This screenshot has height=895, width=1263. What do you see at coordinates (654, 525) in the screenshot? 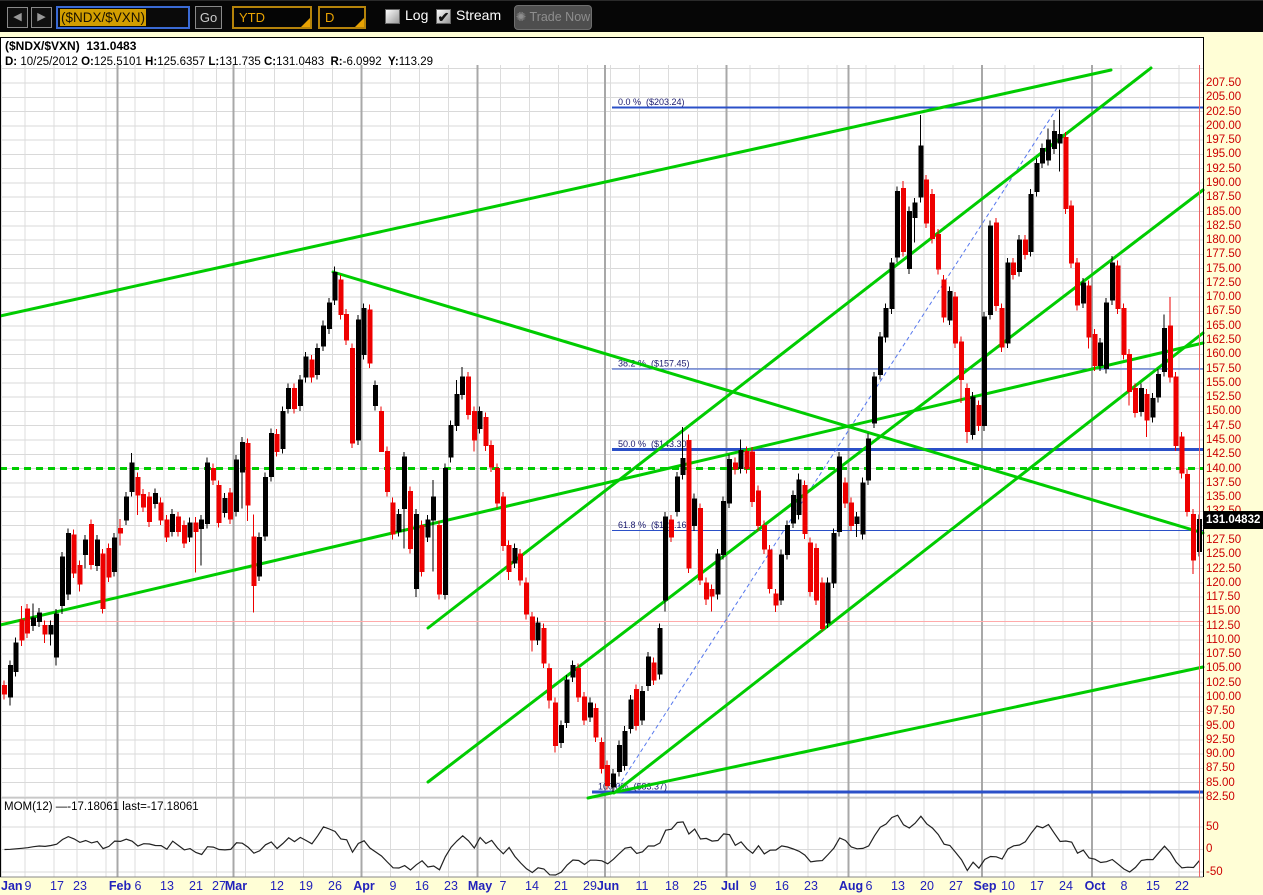
I see `svg-text: 61.8 % ($129.16)` at bounding box center [654, 525].